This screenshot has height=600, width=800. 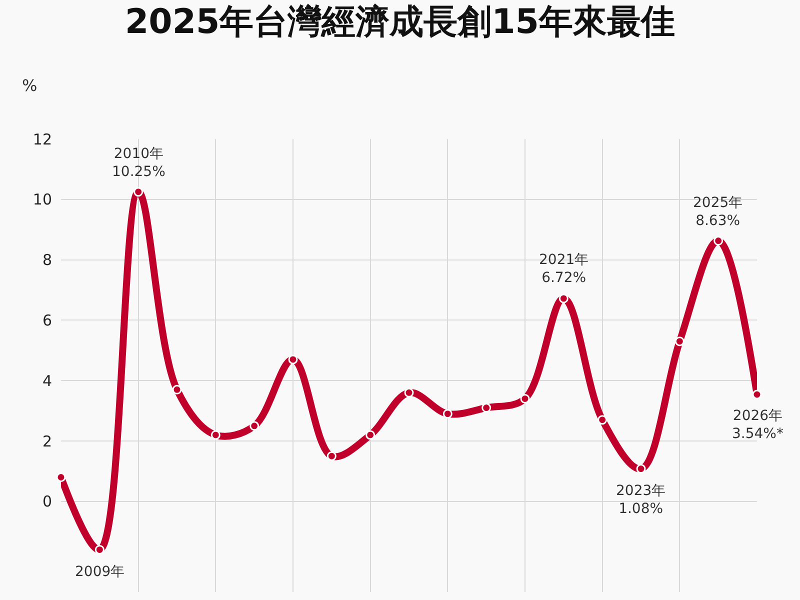 I want to click on y-tick-label: 0, so click(x=47, y=501).